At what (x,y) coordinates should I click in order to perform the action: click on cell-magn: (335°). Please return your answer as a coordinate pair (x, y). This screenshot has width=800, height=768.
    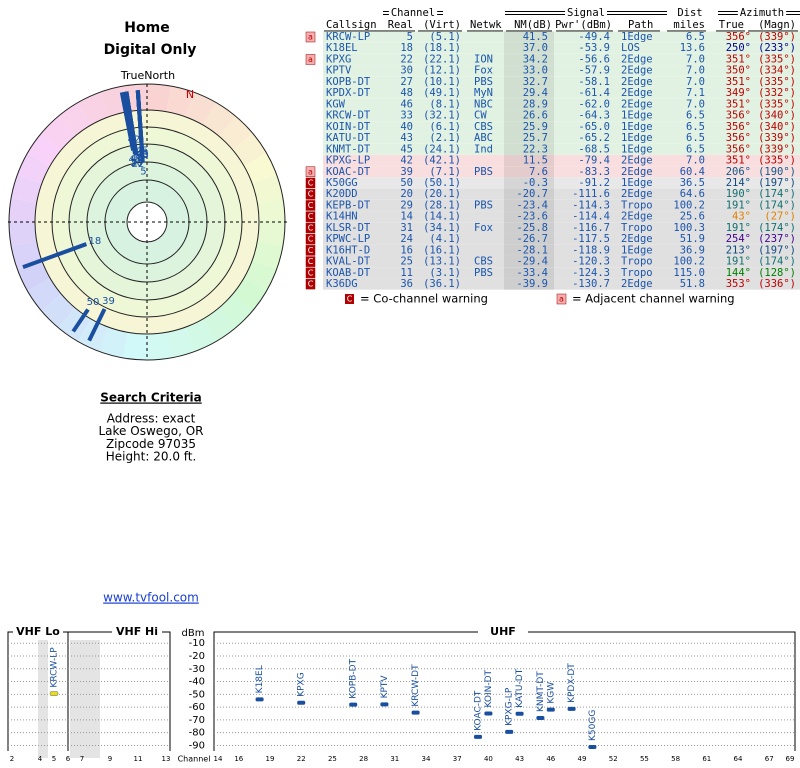
    Looking at the image, I should click on (777, 59).